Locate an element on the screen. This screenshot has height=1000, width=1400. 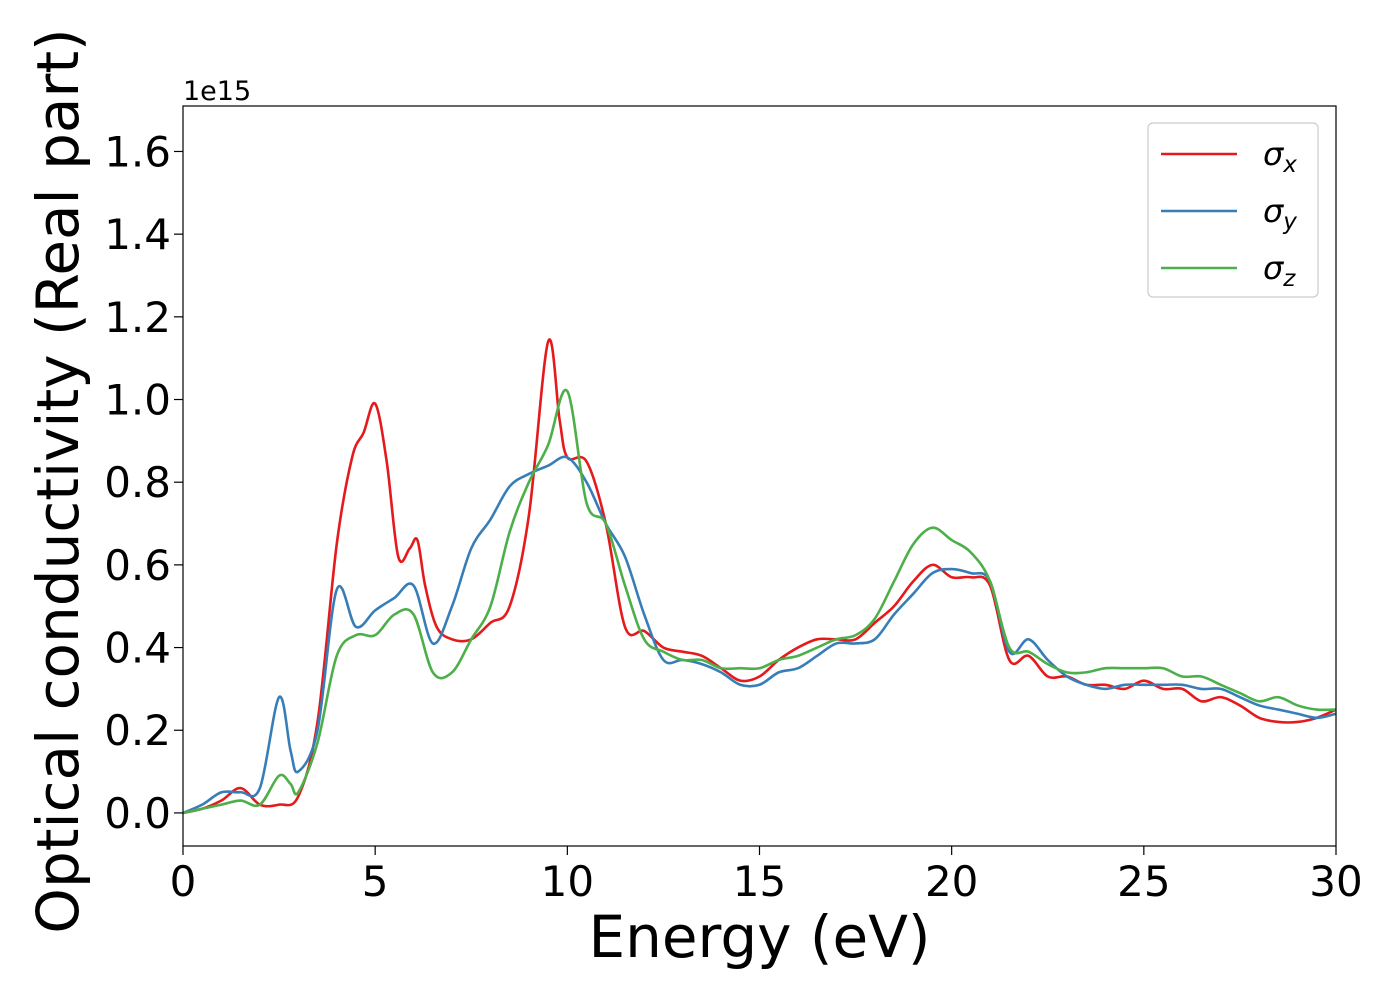
y-tick-label: 0.6 is located at coordinates (137, 565).